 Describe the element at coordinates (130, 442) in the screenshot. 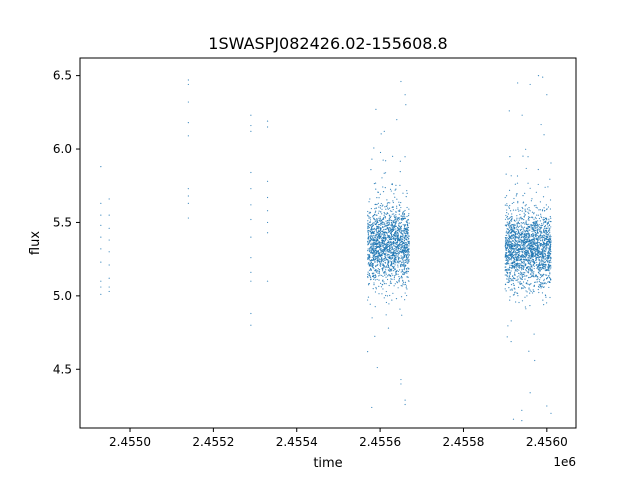

I see `x-tick-label: 2.4550` at that location.